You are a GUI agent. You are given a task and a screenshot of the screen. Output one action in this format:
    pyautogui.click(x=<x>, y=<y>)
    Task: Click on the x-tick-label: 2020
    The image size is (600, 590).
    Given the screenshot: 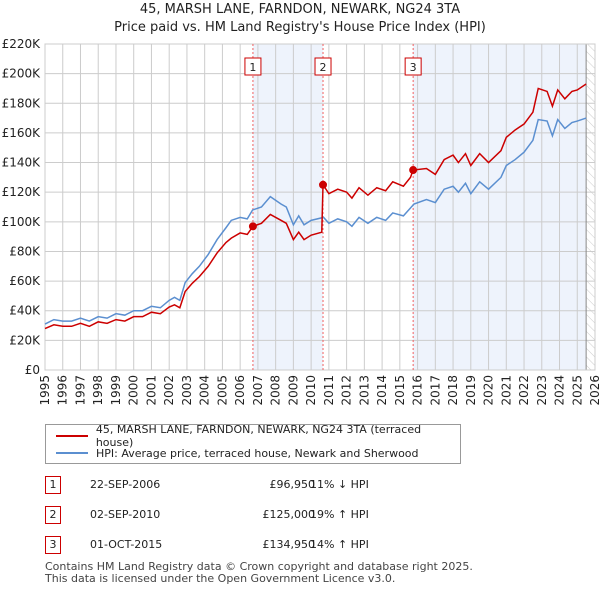 What is the action you would take?
    pyautogui.click(x=489, y=390)
    